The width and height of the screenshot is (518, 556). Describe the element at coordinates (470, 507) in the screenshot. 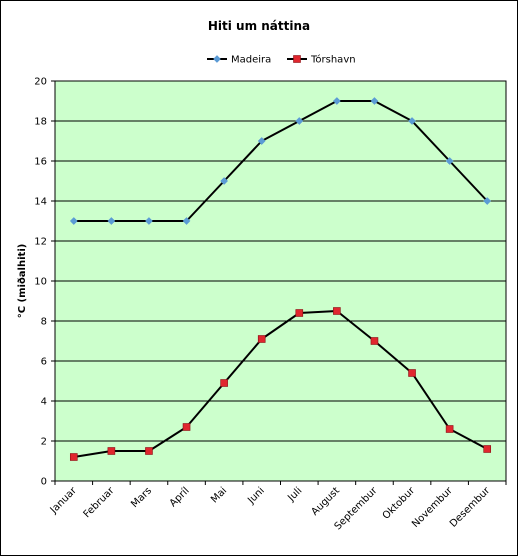

I see `x-tick-label: Desembur` at that location.